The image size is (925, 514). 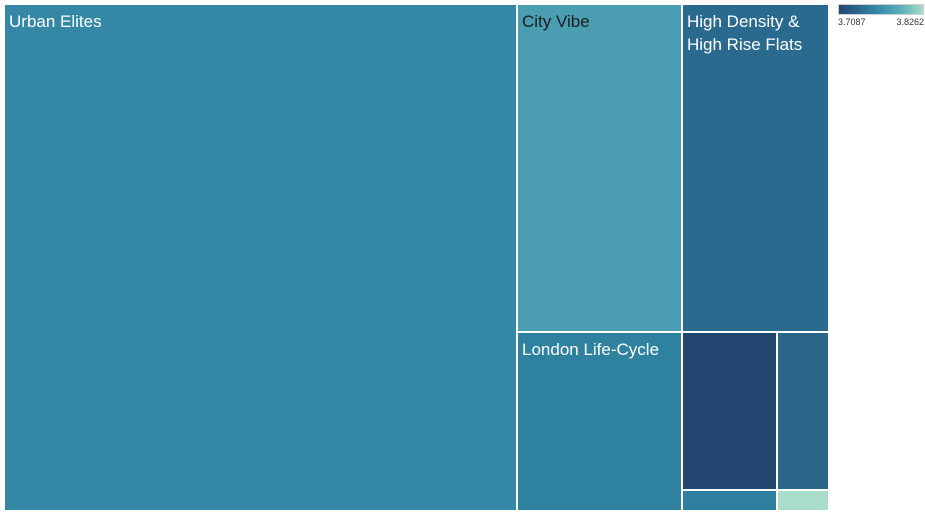 What do you see at coordinates (599, 168) in the screenshot?
I see `treemap-tile-2: City Vibe` at bounding box center [599, 168].